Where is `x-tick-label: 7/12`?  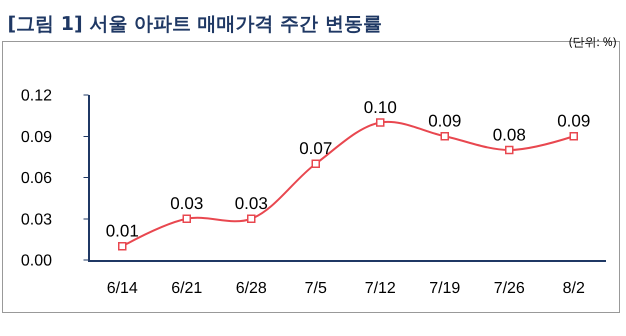
x-tick-label: 7/12 is located at coordinates (380, 288).